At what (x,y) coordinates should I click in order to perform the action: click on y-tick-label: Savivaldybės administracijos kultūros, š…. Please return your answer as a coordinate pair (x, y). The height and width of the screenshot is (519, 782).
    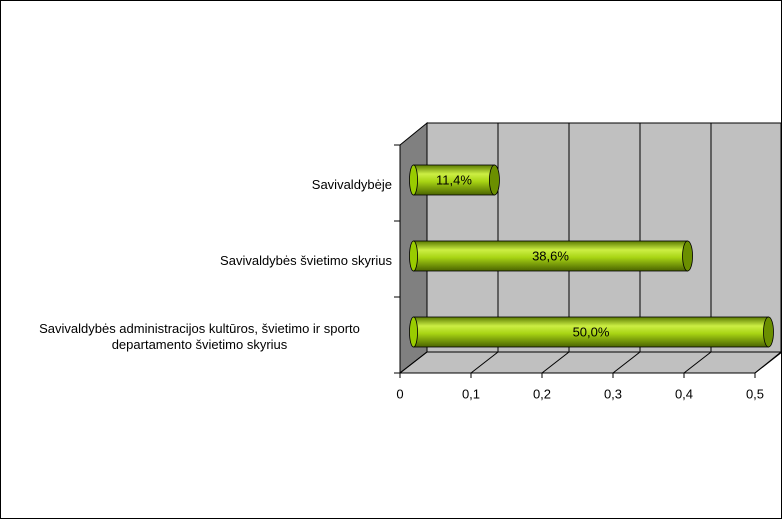
    Looking at the image, I should click on (199, 336).